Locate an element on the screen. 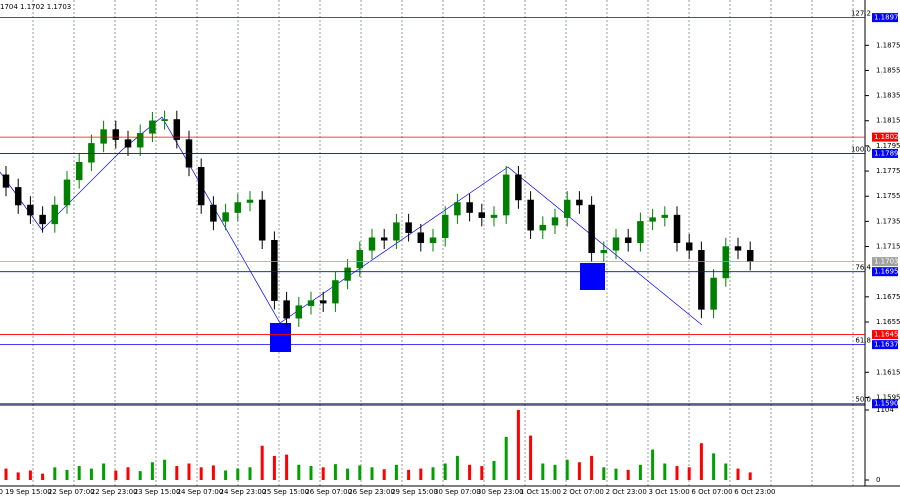  y-tick-label: 1.1775 is located at coordinates (888, 171).